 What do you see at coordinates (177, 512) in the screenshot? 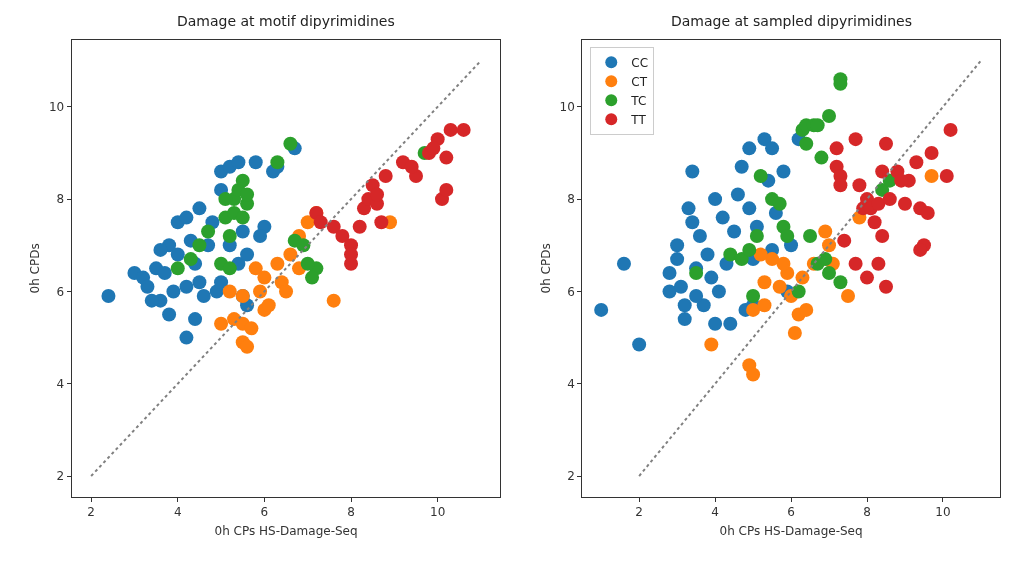
I see `x-tick-label: 4` at bounding box center [177, 512].